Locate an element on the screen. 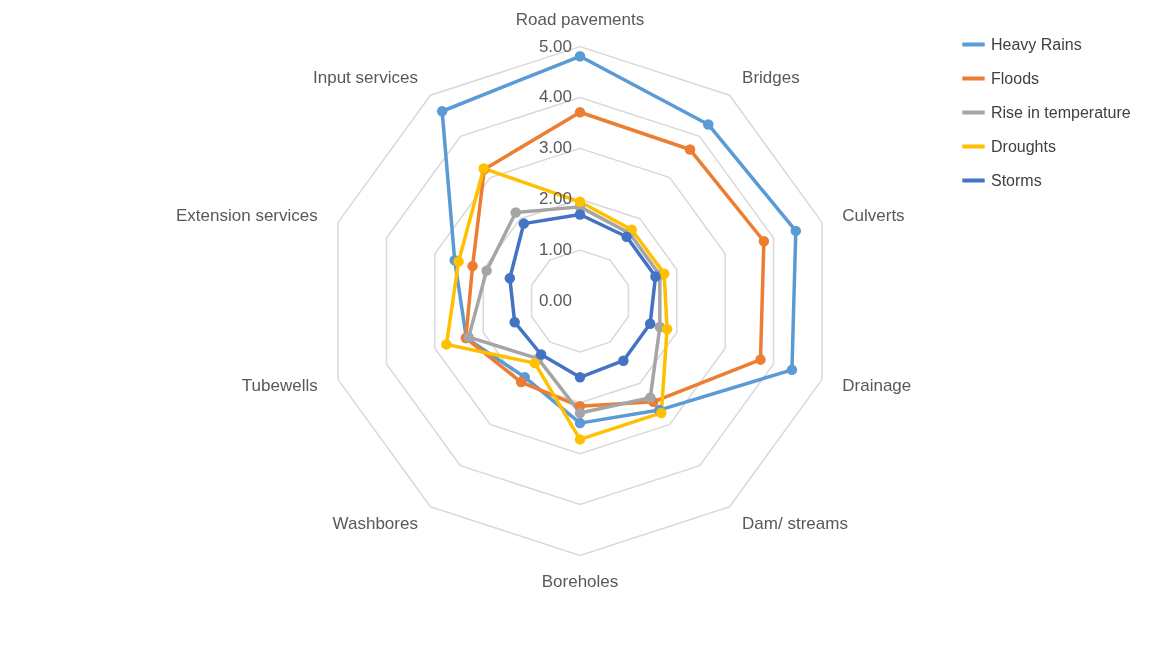 The height and width of the screenshot is (667, 1154). legend-label: Storms is located at coordinates (1016, 180).